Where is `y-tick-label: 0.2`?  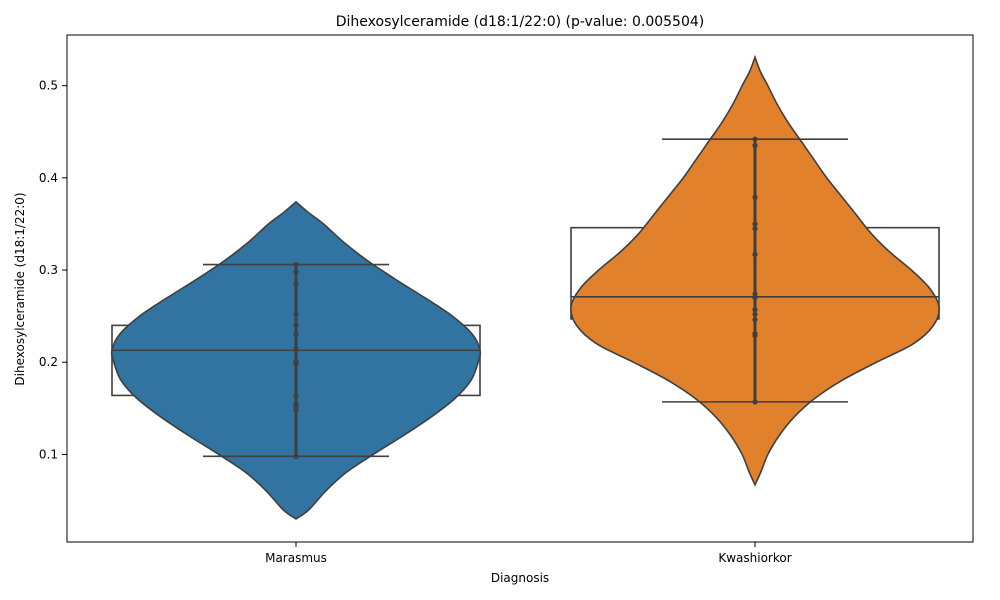 y-tick-label: 0.2 is located at coordinates (48, 362).